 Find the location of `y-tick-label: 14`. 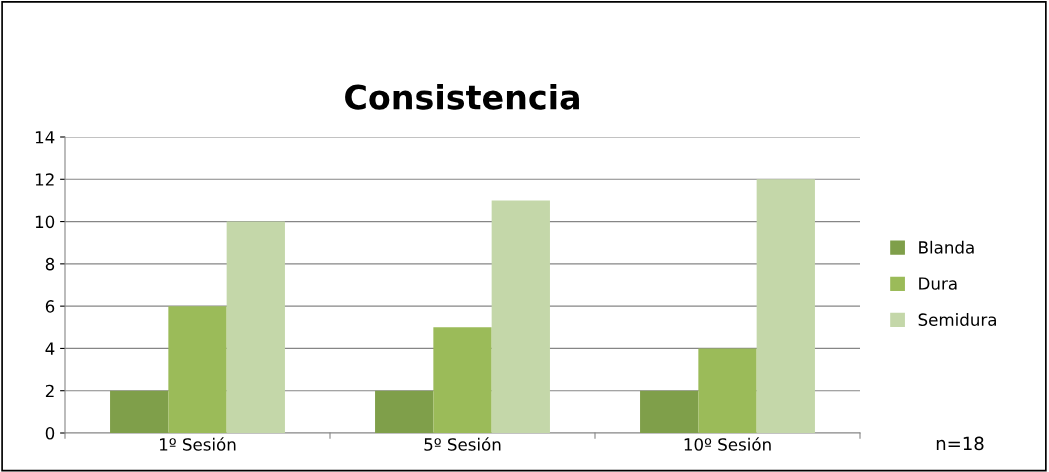

y-tick-label: 14 is located at coordinates (45, 137).